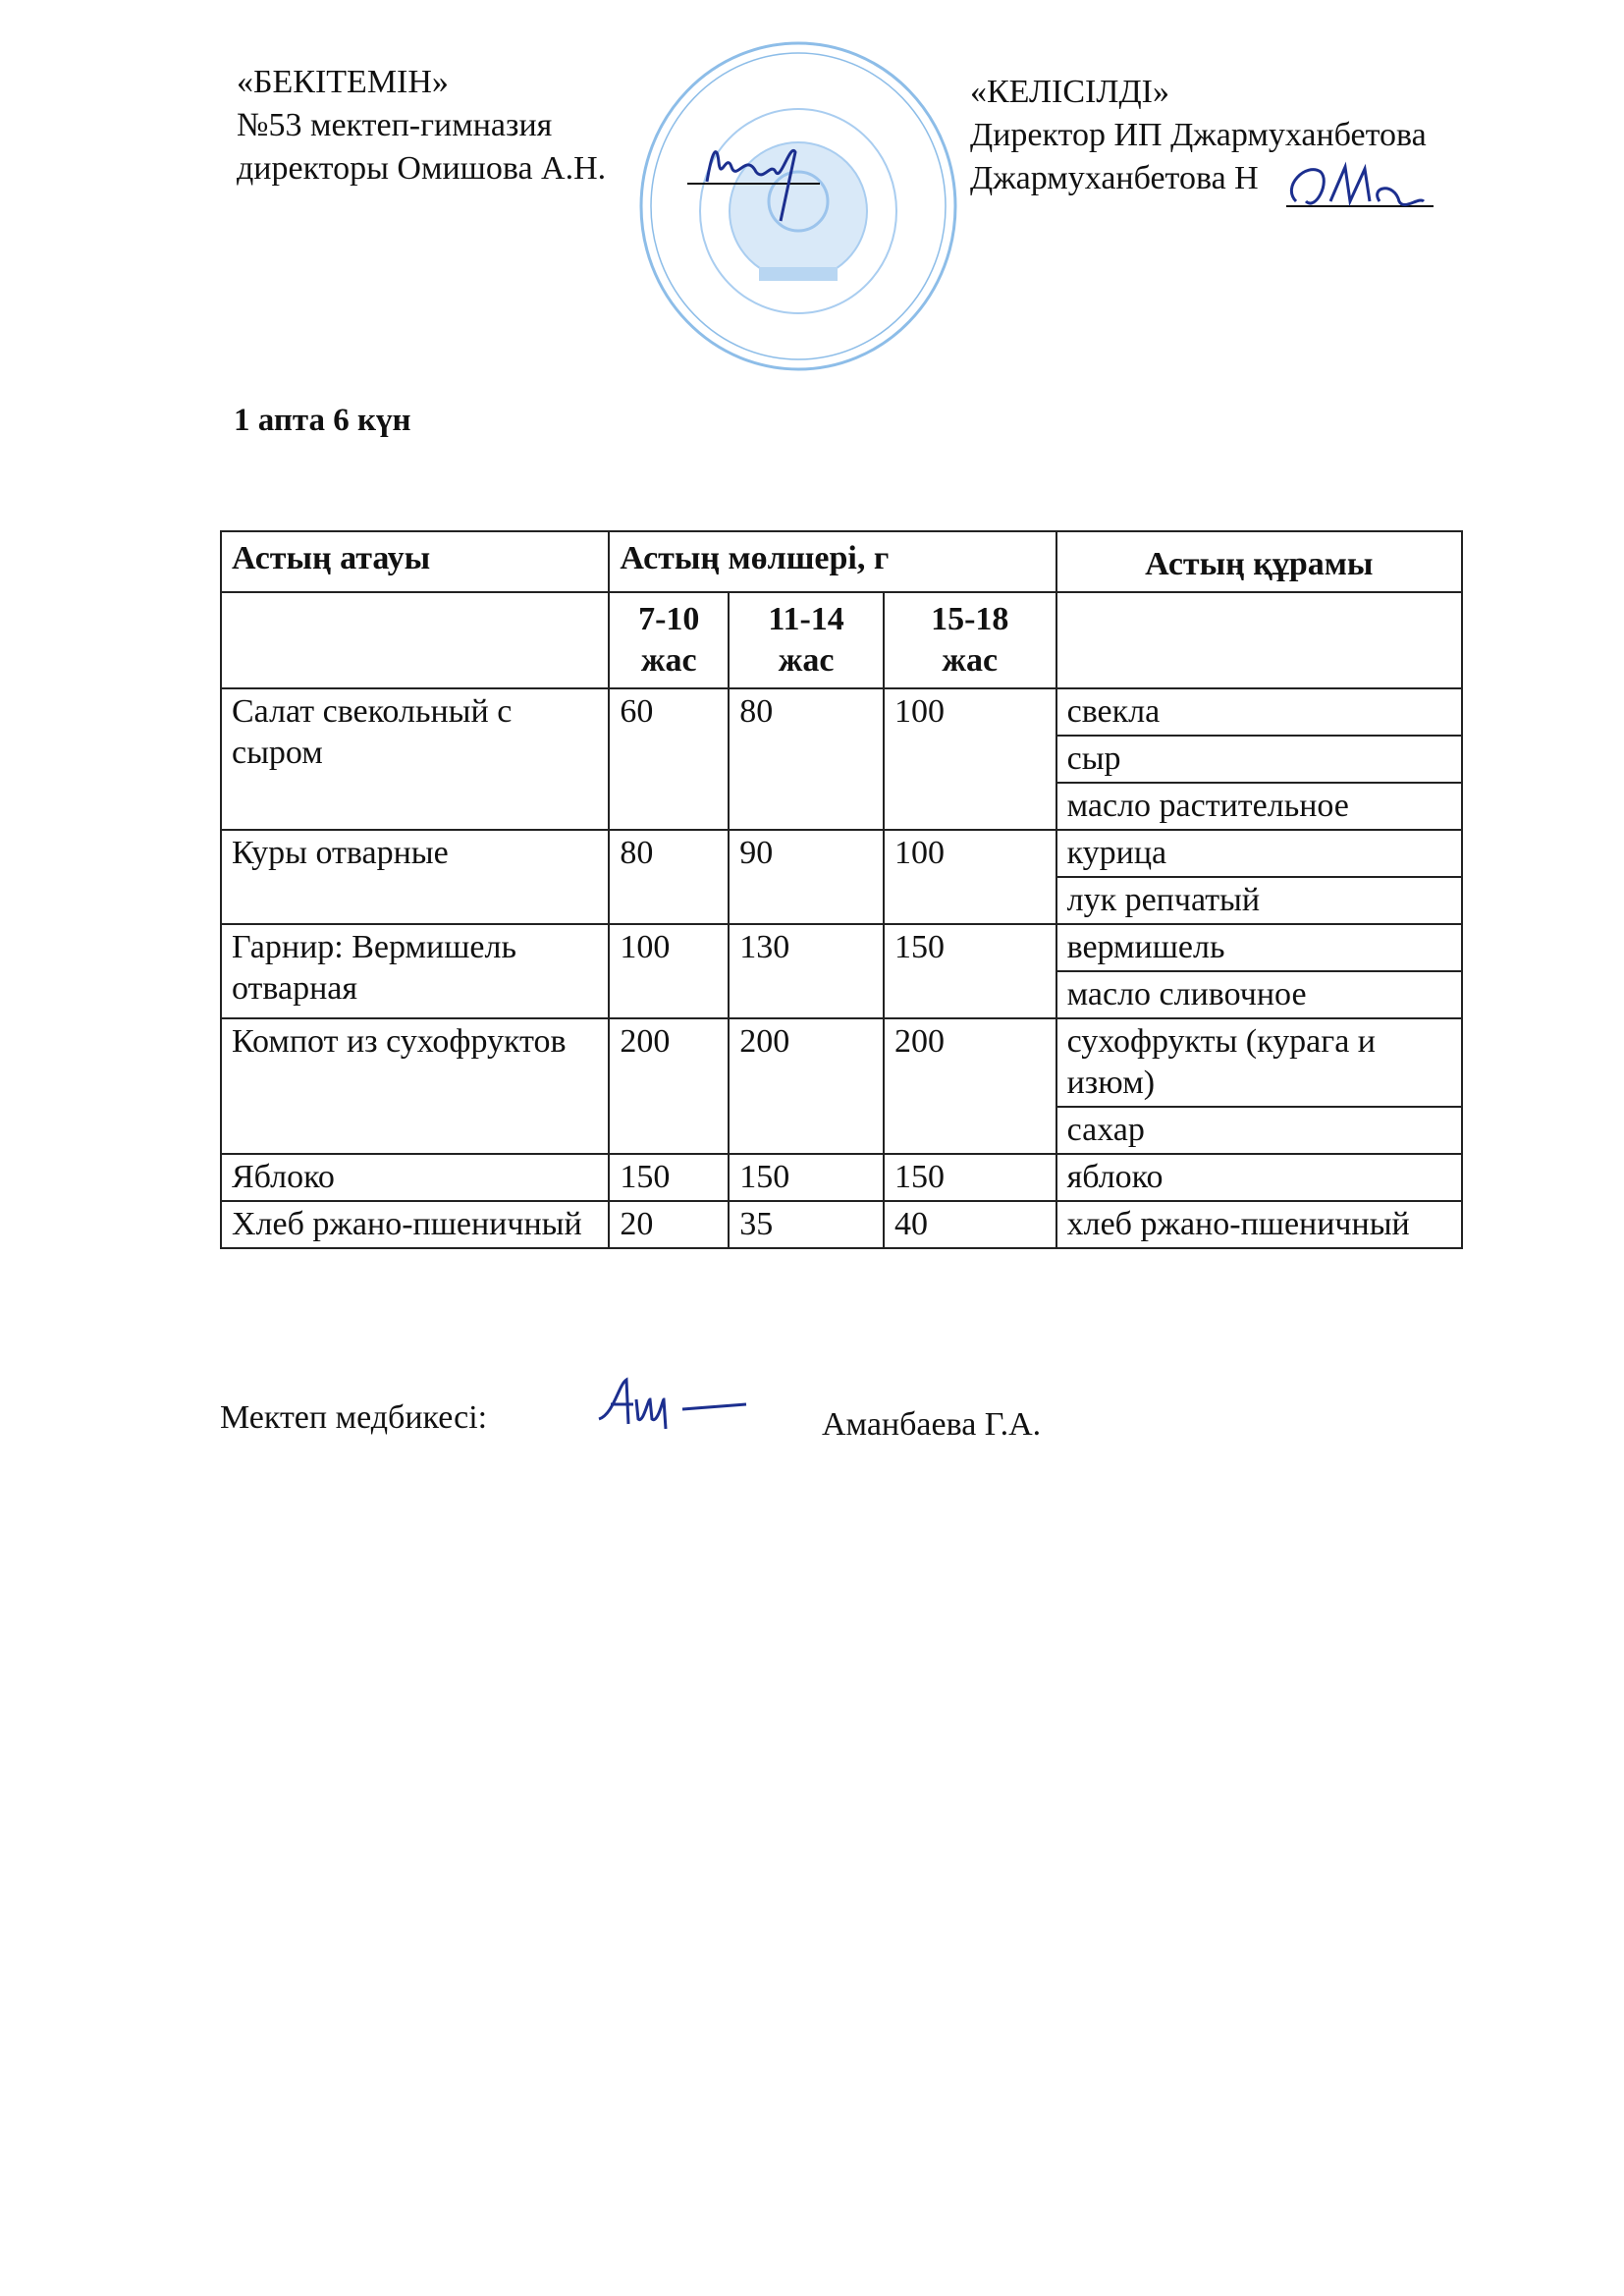  I want to click on approval-right-heading: «КЕЛІСІЛДІ», so click(1069, 92).